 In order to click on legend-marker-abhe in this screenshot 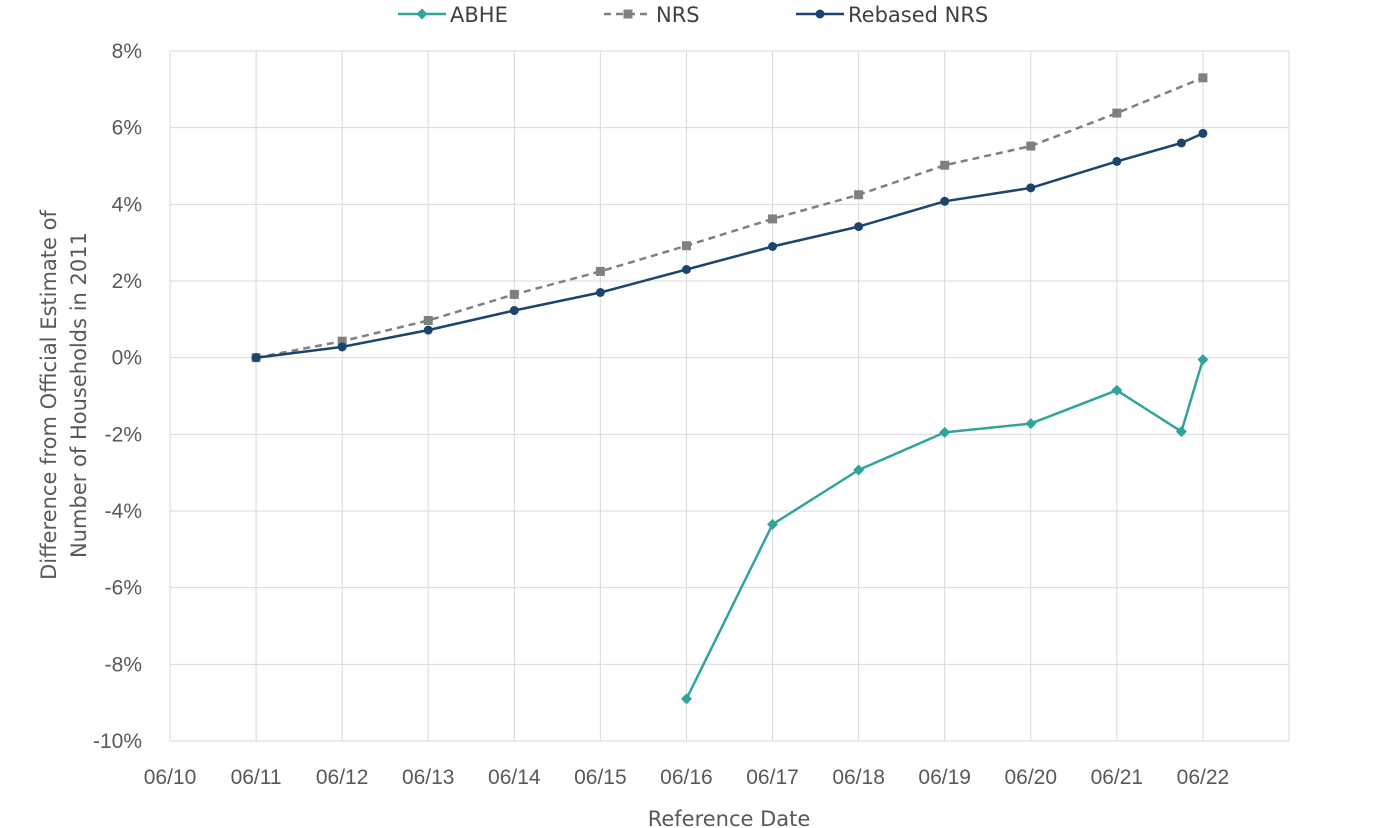, I will do `click(422, 14)`.